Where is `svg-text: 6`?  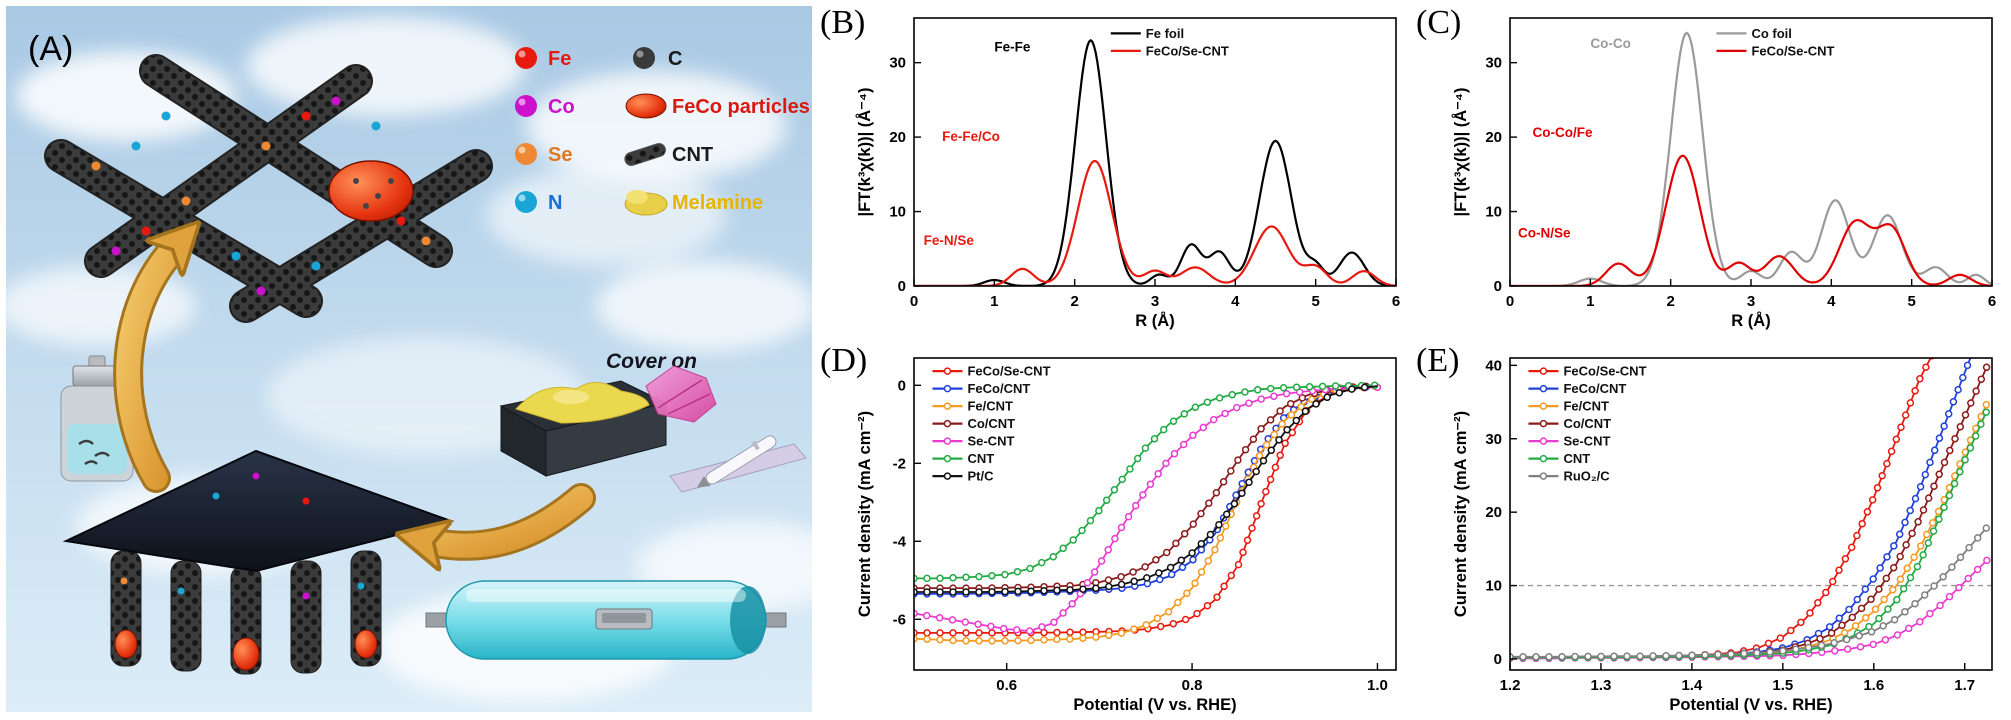
svg-text: 6 is located at coordinates (1396, 301).